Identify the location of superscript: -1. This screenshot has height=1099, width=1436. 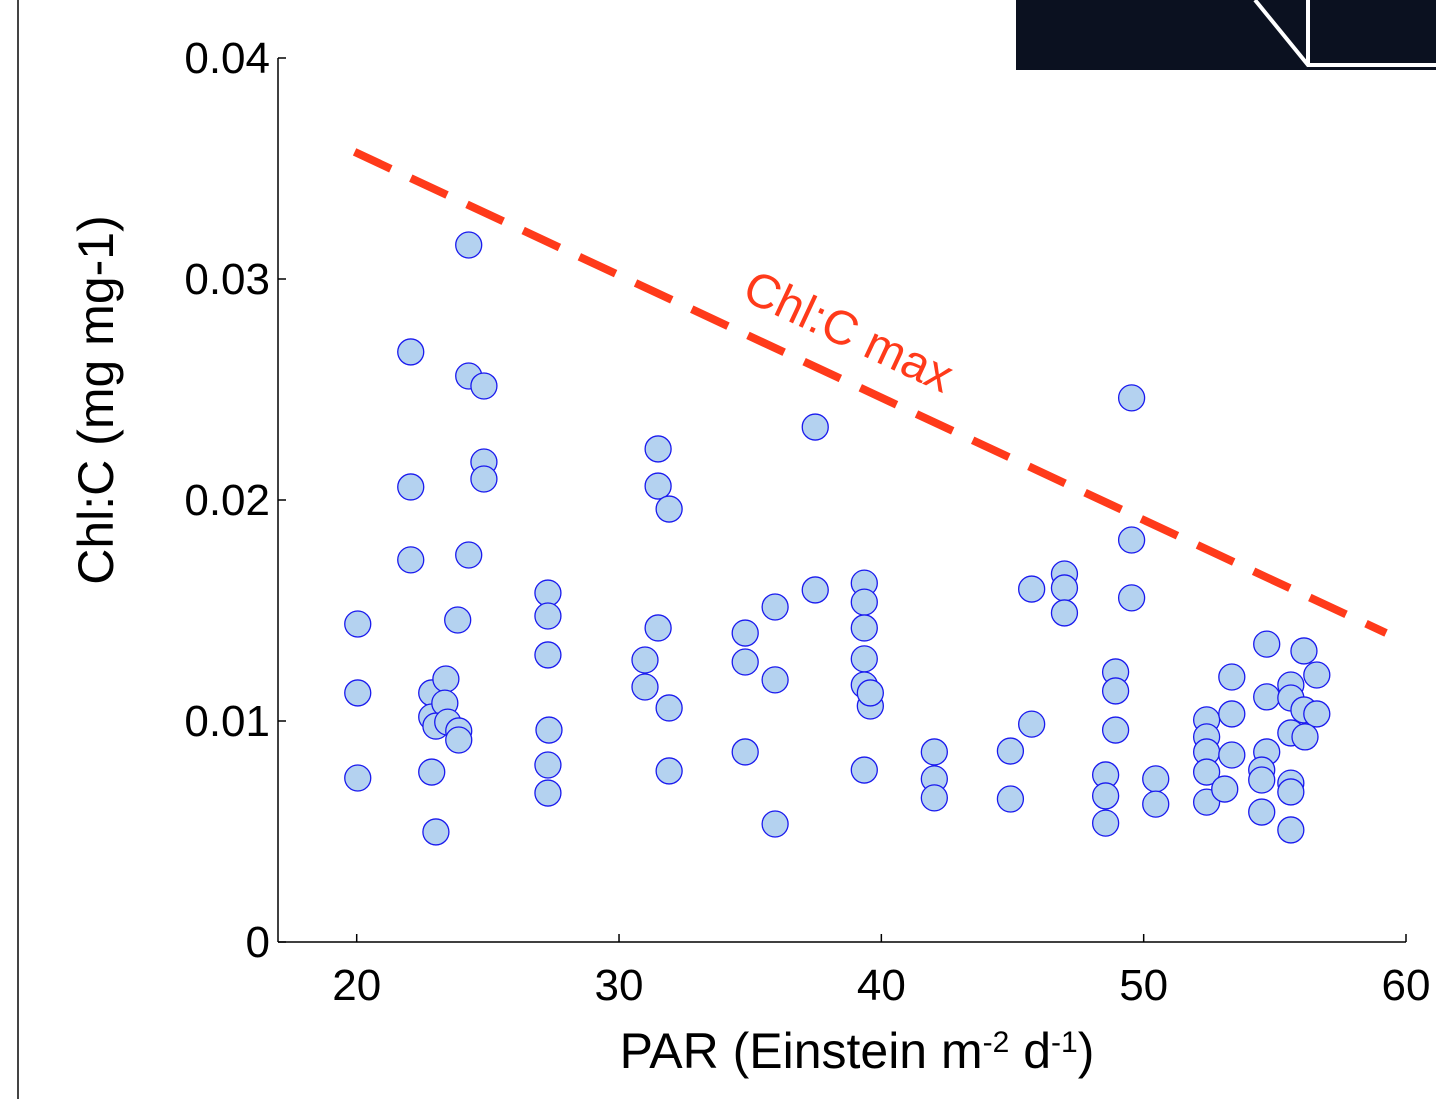
(1064, 1042).